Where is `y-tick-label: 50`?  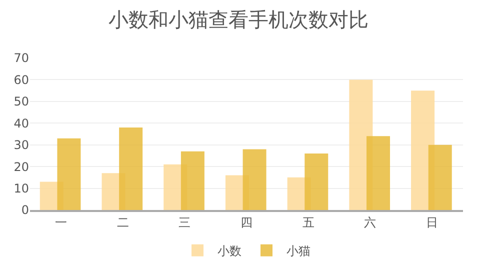 y-tick-label: 50 is located at coordinates (21, 101).